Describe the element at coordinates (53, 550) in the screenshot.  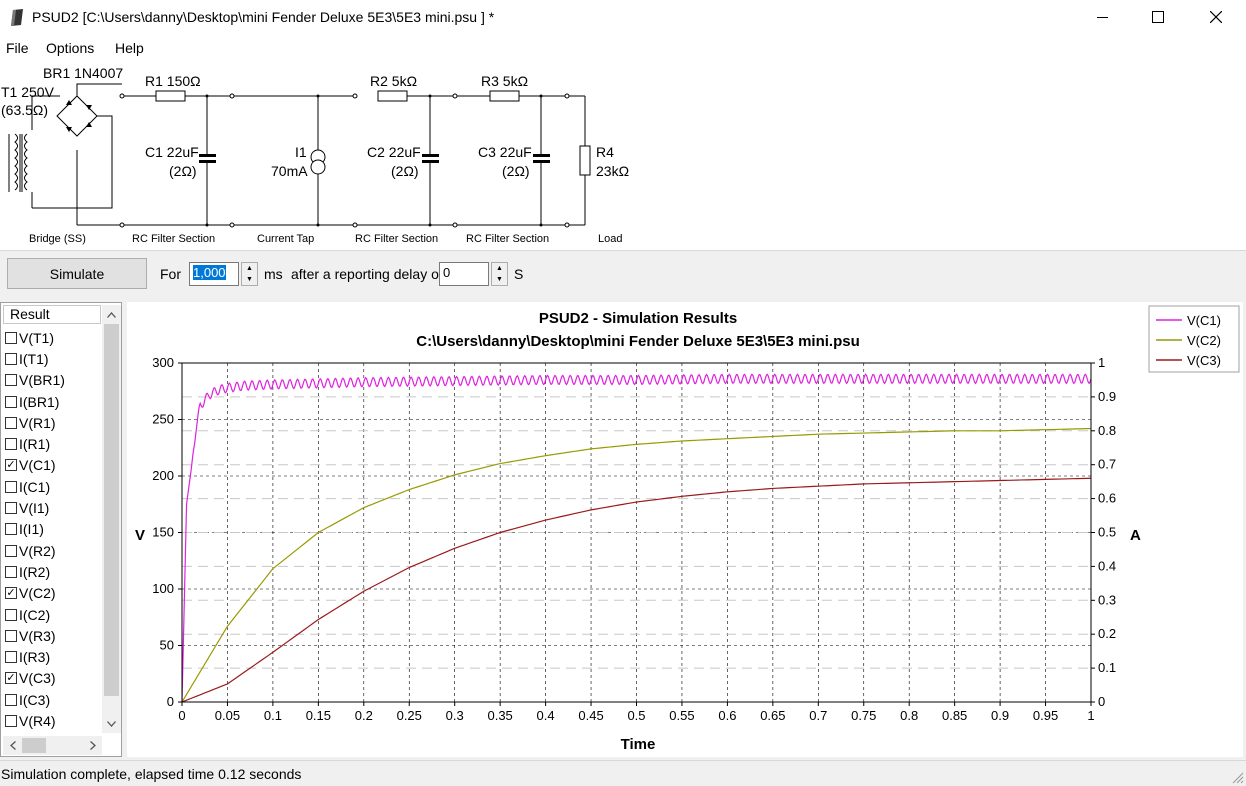
I see `result-item: V(R2)` at that location.